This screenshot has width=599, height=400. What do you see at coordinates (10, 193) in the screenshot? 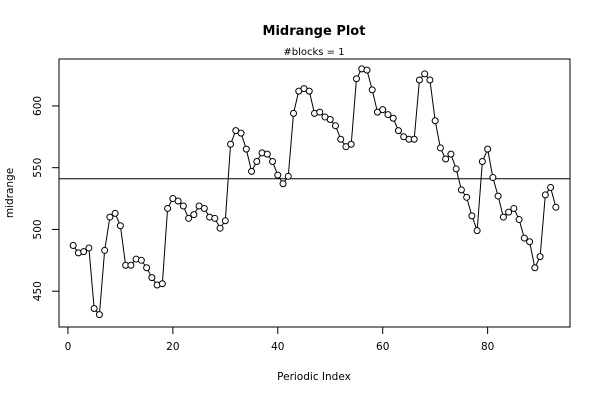
I see `y-axis-label: midrange` at bounding box center [10, 193].